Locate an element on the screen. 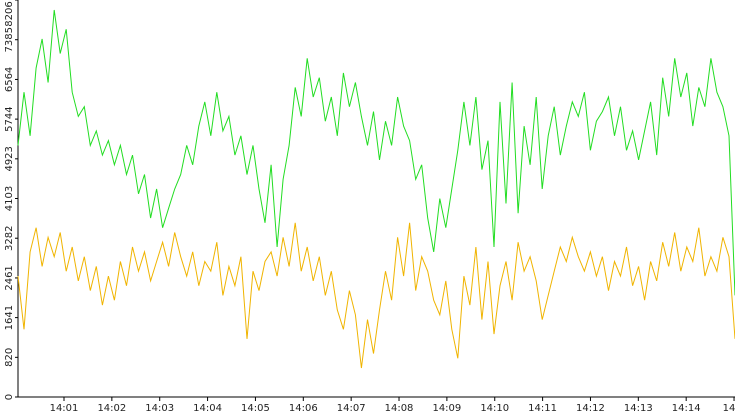  x-tick-label: 14:13 is located at coordinates (638, 408).